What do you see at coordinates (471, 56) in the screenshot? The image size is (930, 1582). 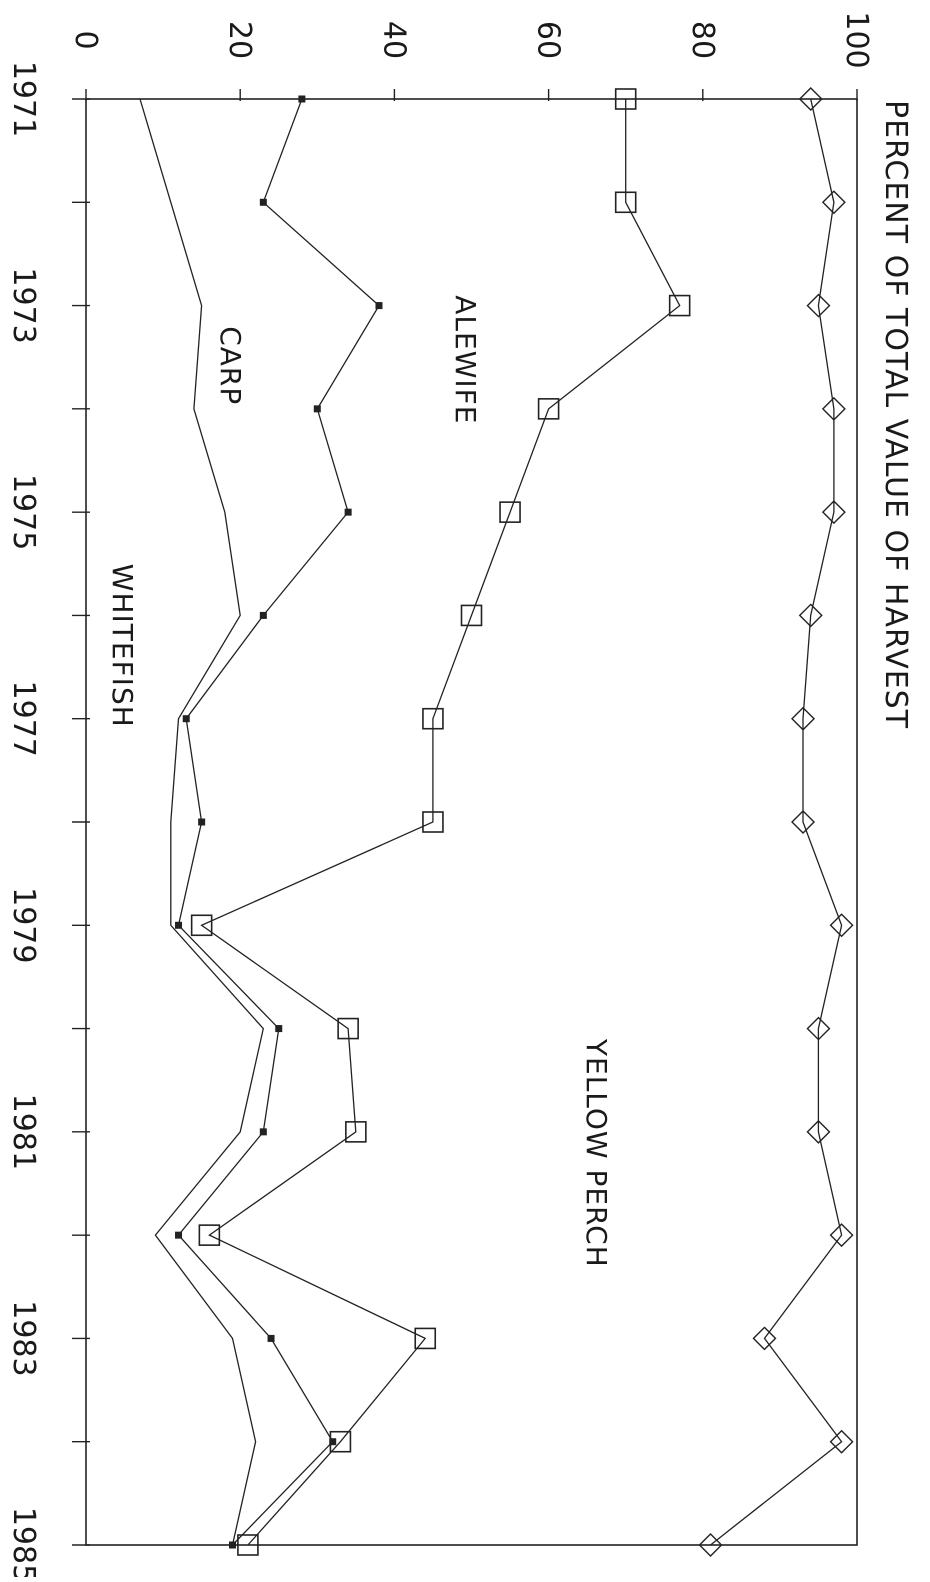 I see `y-axis-ticks: 0 20 40 60 80 100` at bounding box center [471, 56].